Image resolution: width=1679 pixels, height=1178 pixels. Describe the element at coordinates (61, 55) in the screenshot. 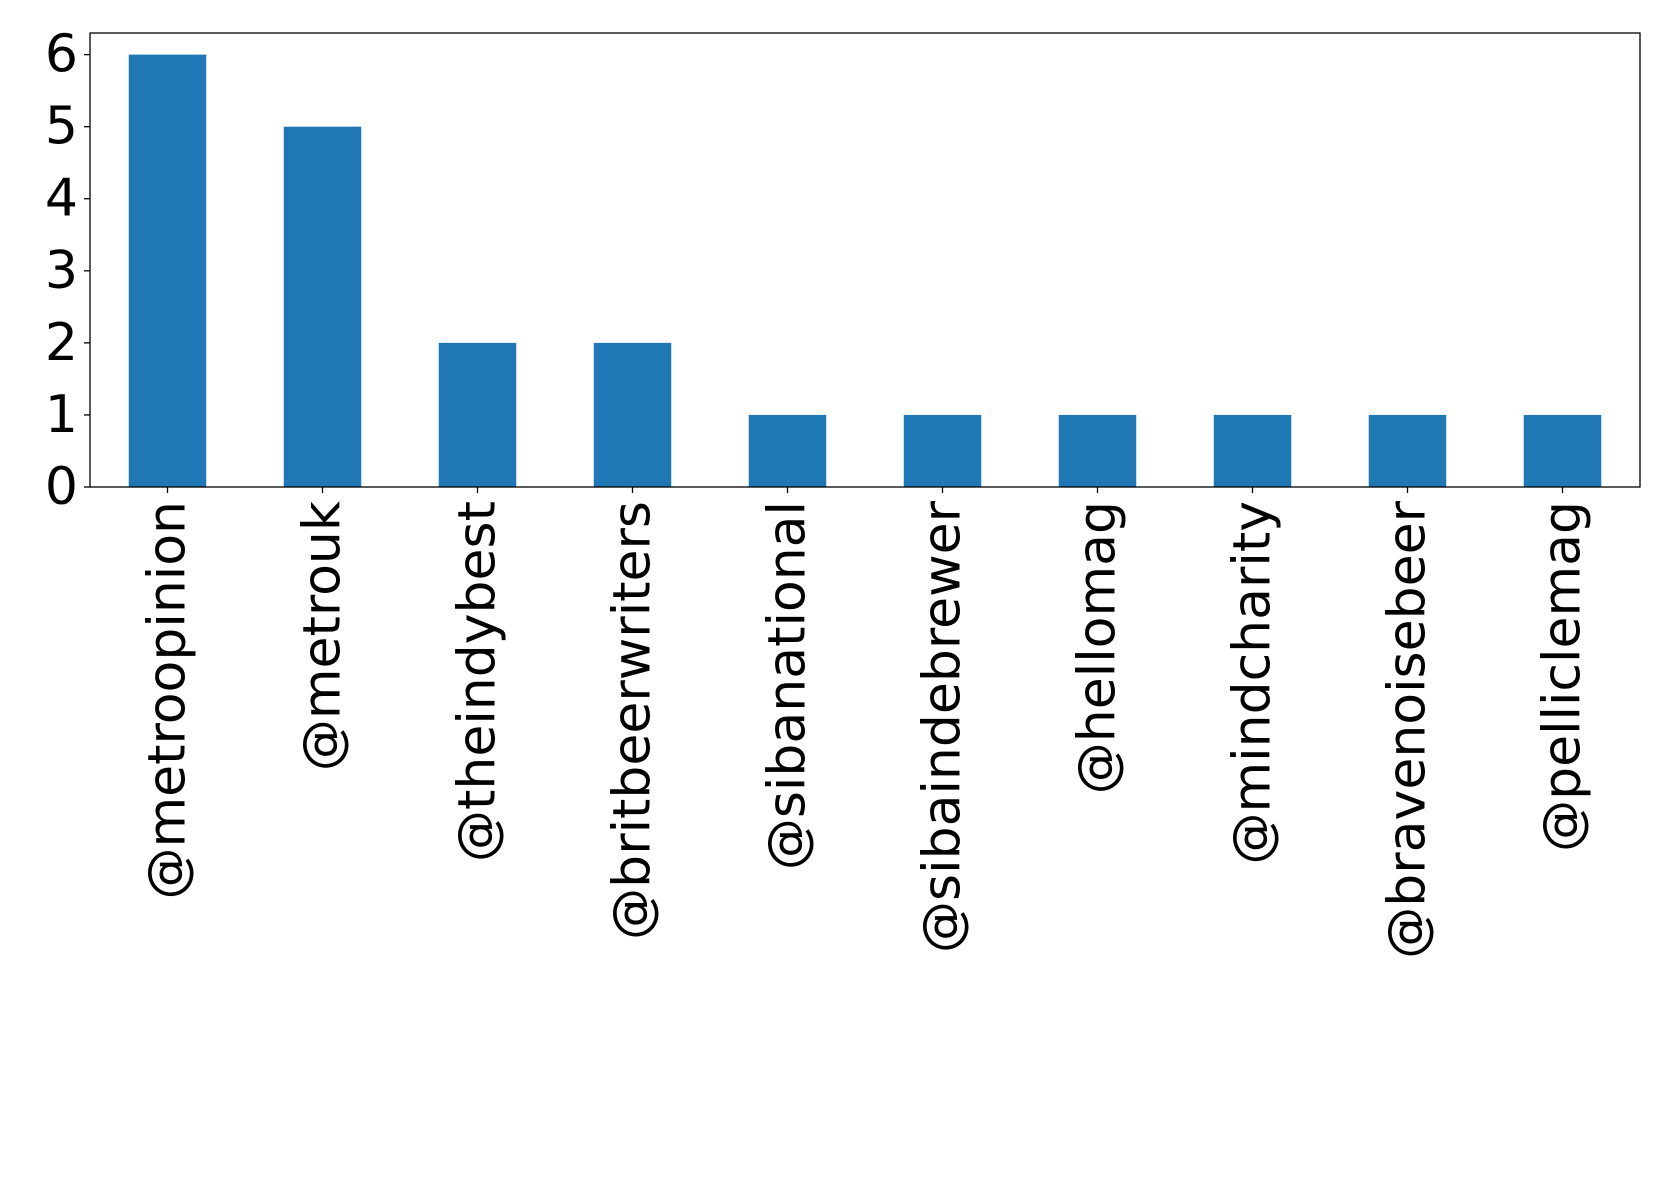

I see `y-tick-label: 6` at that location.